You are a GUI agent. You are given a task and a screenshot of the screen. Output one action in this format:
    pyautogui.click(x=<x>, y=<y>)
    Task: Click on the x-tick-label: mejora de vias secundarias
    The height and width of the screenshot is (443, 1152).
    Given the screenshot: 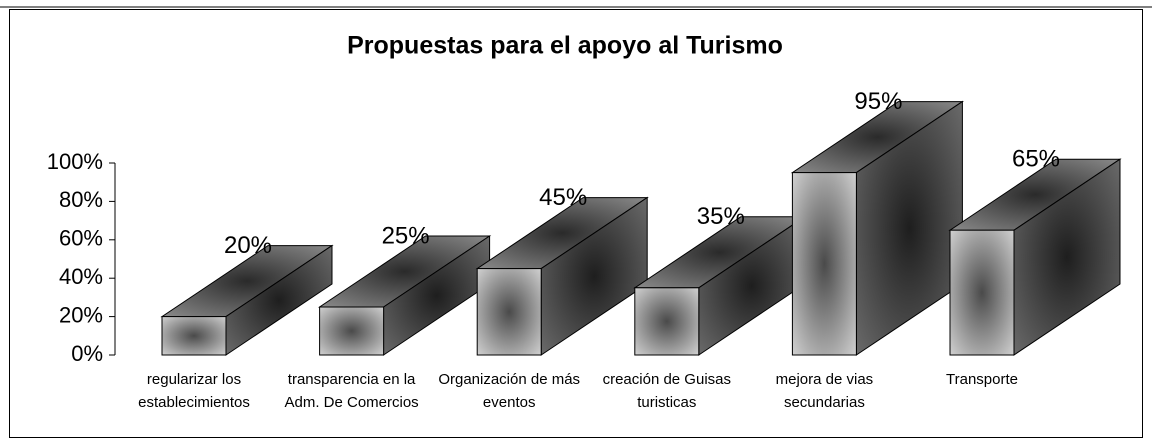 What is the action you would take?
    pyautogui.click(x=825, y=391)
    